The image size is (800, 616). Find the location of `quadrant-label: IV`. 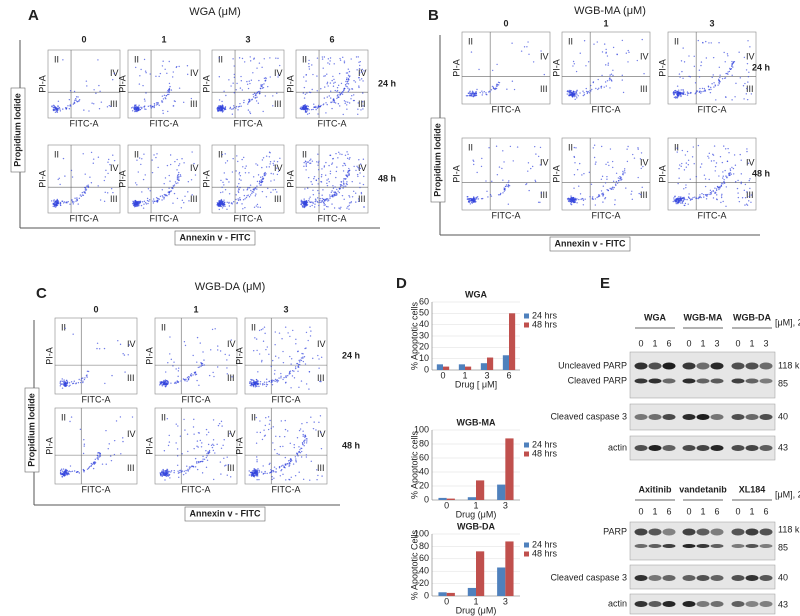

quadrant-label: IV is located at coordinates (321, 434).